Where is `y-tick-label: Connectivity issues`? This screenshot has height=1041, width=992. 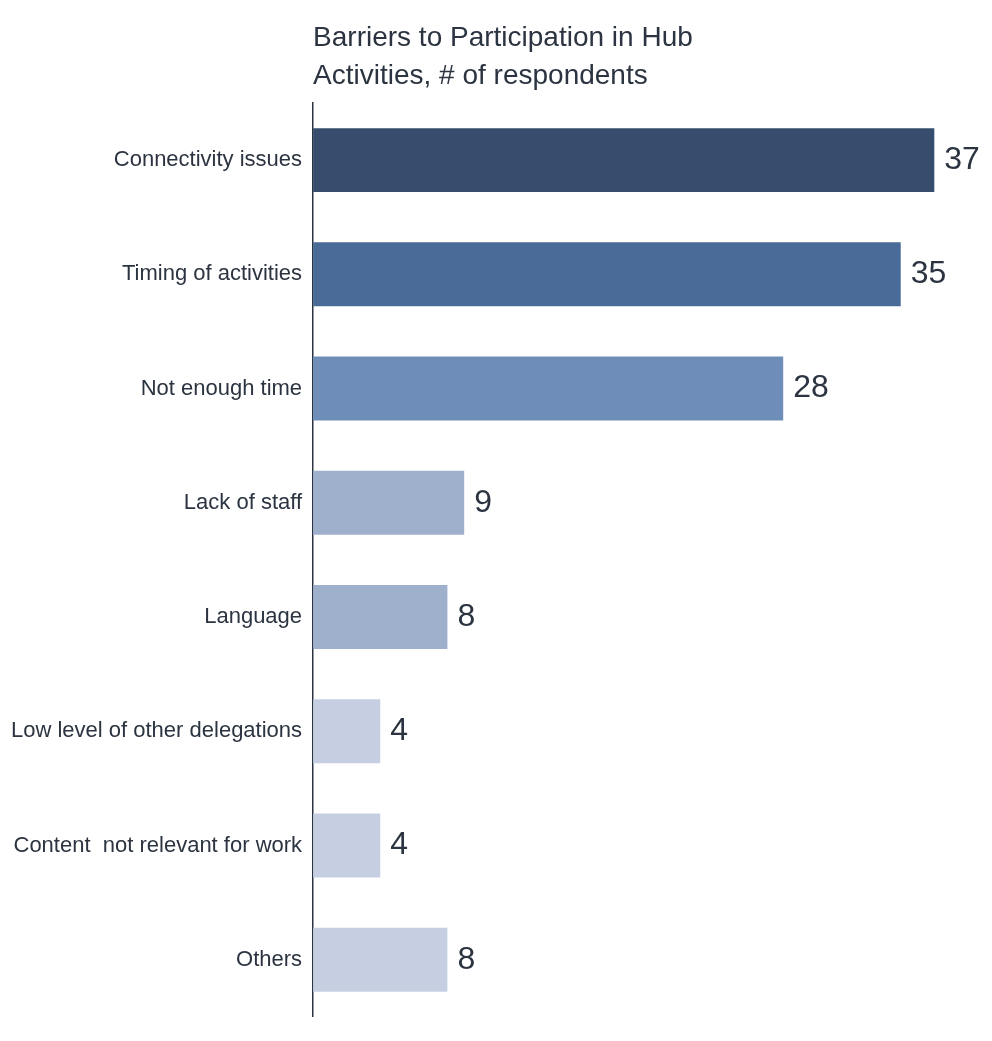 y-tick-label: Connectivity issues is located at coordinates (208, 159).